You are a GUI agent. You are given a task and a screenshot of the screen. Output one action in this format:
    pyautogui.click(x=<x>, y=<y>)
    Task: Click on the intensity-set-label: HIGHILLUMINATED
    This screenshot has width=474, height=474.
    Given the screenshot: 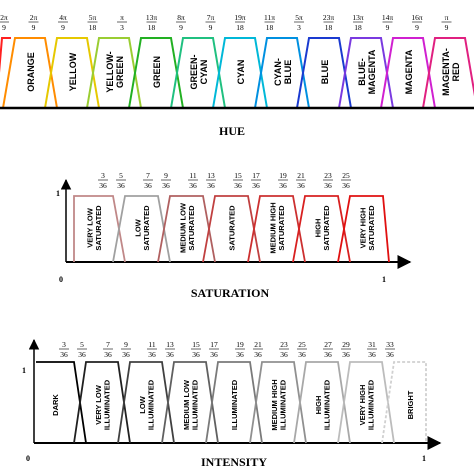 What is the action you would take?
    pyautogui.click(x=323, y=404)
    